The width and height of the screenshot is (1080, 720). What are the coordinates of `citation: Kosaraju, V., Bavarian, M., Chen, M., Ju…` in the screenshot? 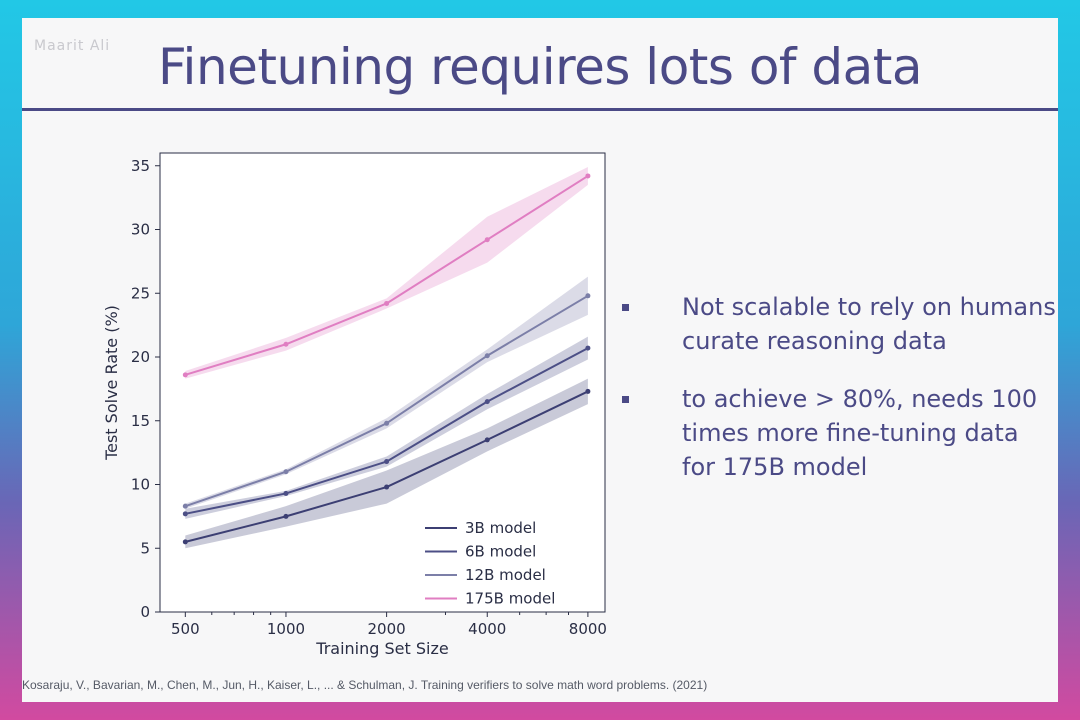 It's located at (365, 685).